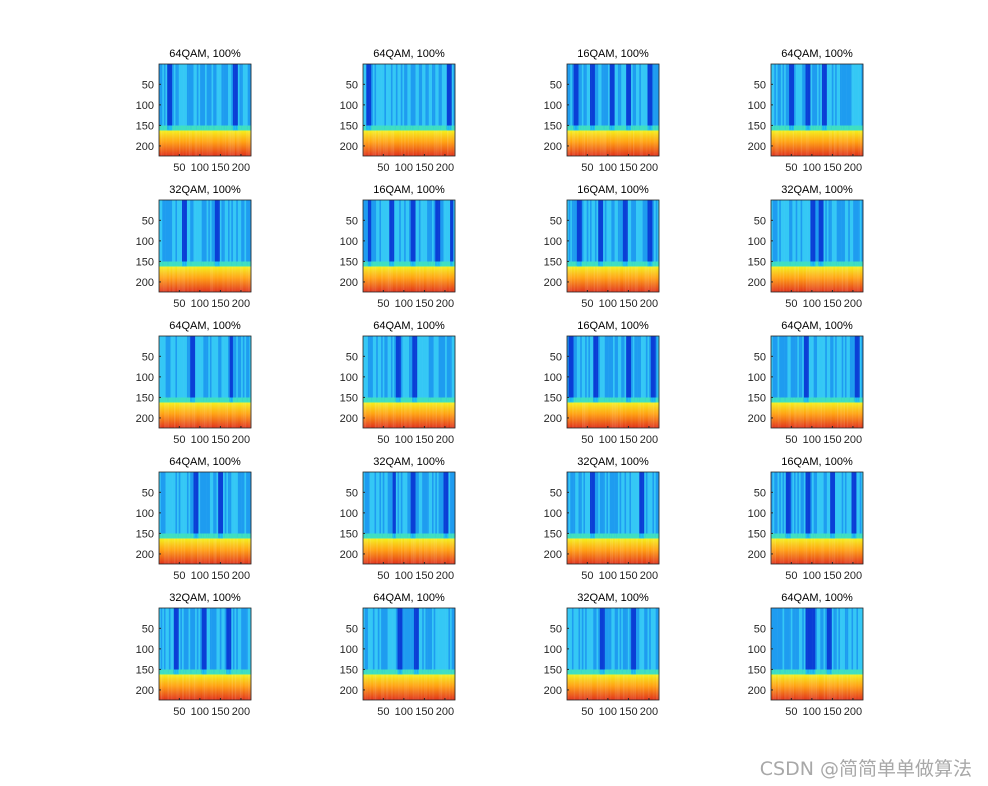 This screenshot has width=988, height=786. Describe the element at coordinates (404, 576) in the screenshot. I see `x-tick-label: 100` at that location.